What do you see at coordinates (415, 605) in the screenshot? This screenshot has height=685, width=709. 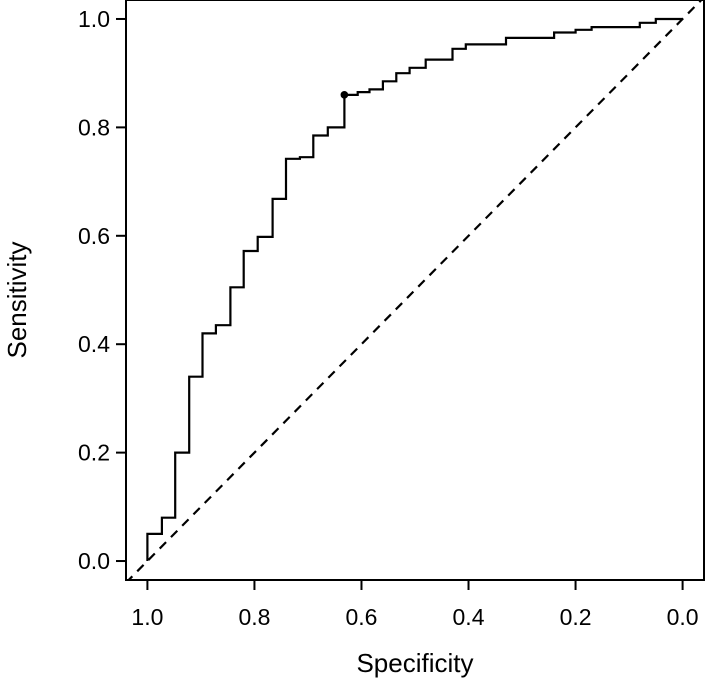 I see `x-axis: 1.0 0.8 0.6 0.4 0.2 0.0` at bounding box center [415, 605].